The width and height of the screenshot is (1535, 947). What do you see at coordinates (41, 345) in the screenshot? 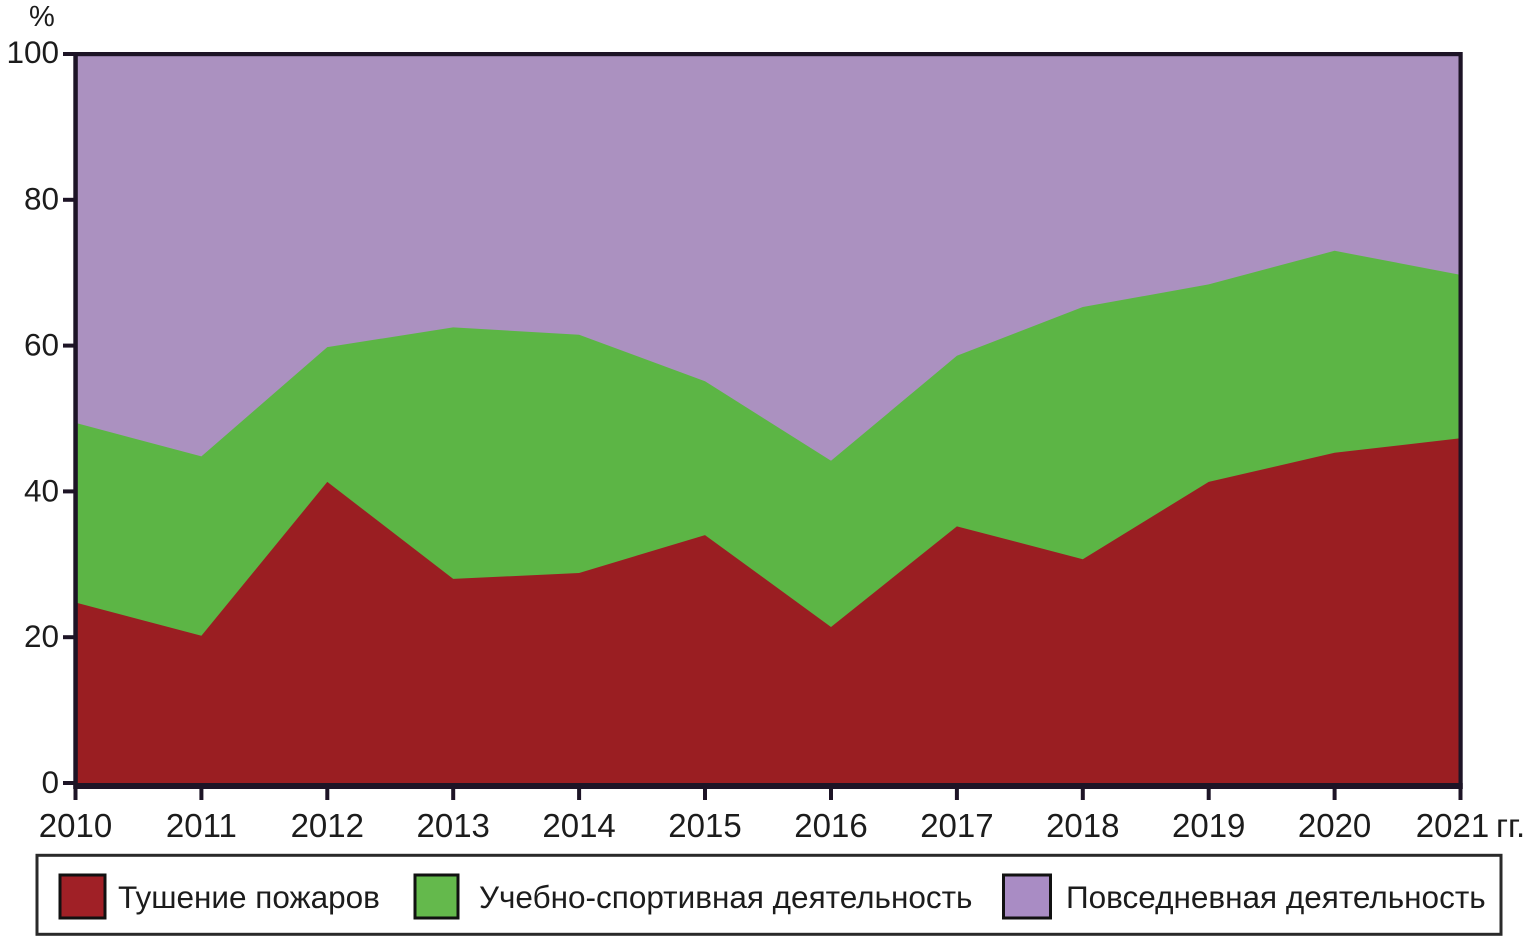
I see `svg-text: 60` at bounding box center [41, 345].